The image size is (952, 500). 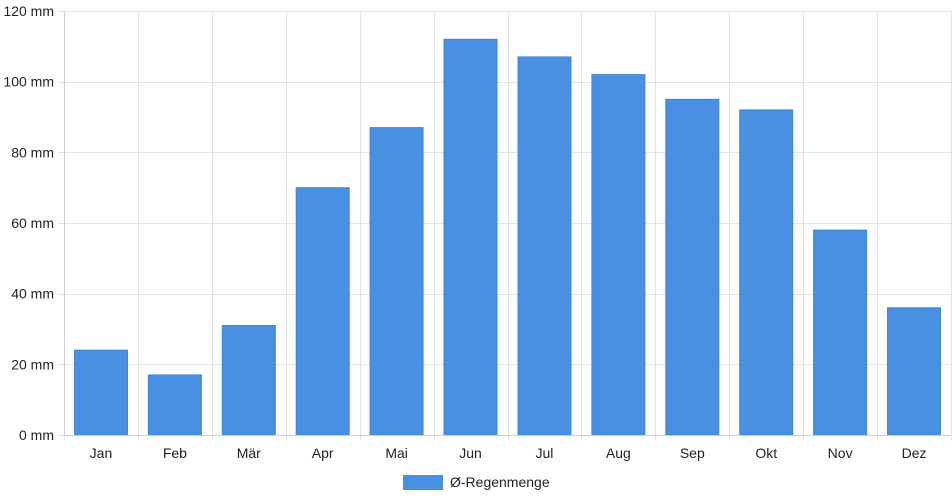 I want to click on bar-apr, so click(x=322, y=311).